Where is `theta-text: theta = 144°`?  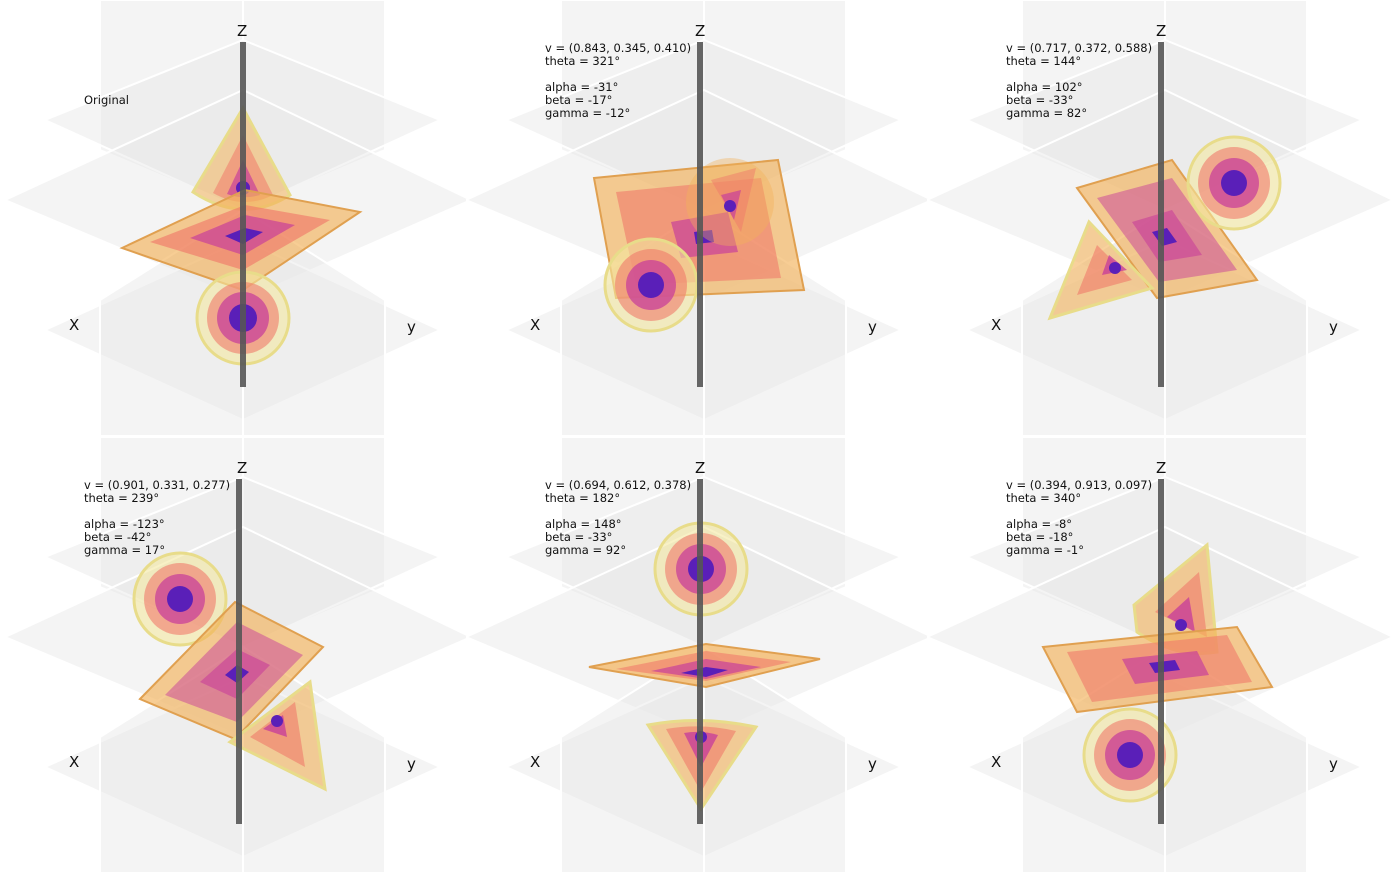
theta-text: theta = 144° is located at coordinates (1044, 61).